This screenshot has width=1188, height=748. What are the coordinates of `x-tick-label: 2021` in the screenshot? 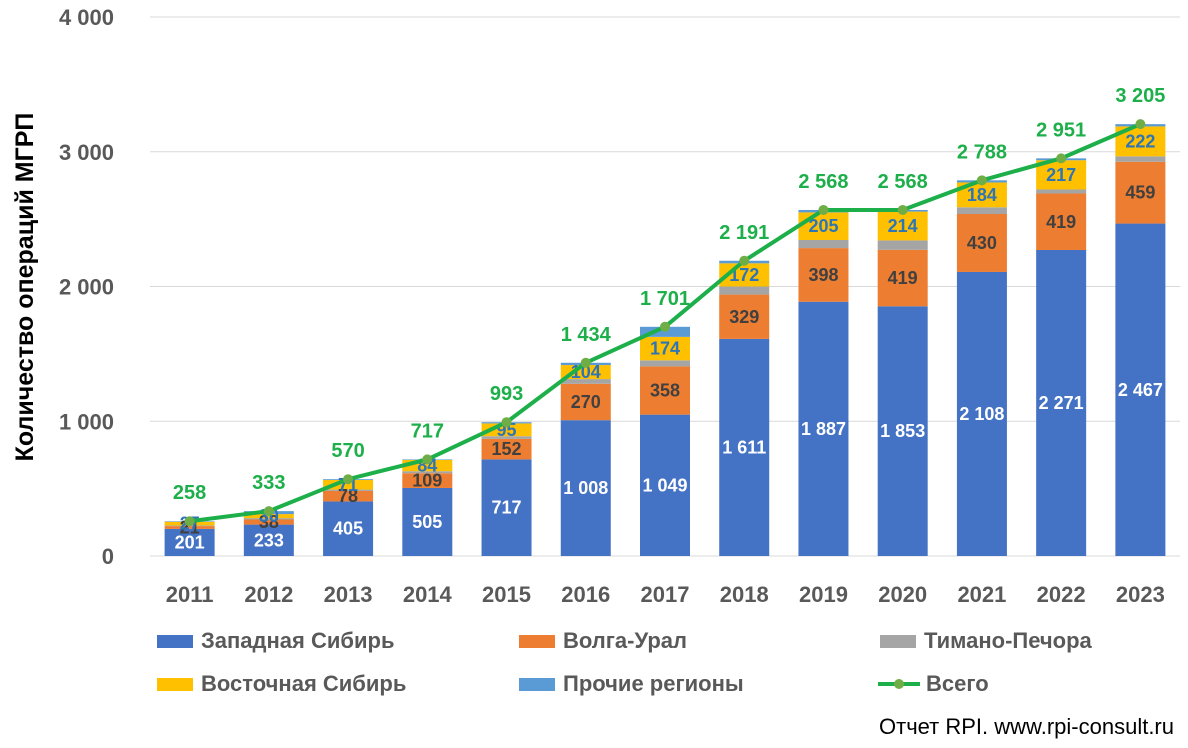 It's located at (981, 594).